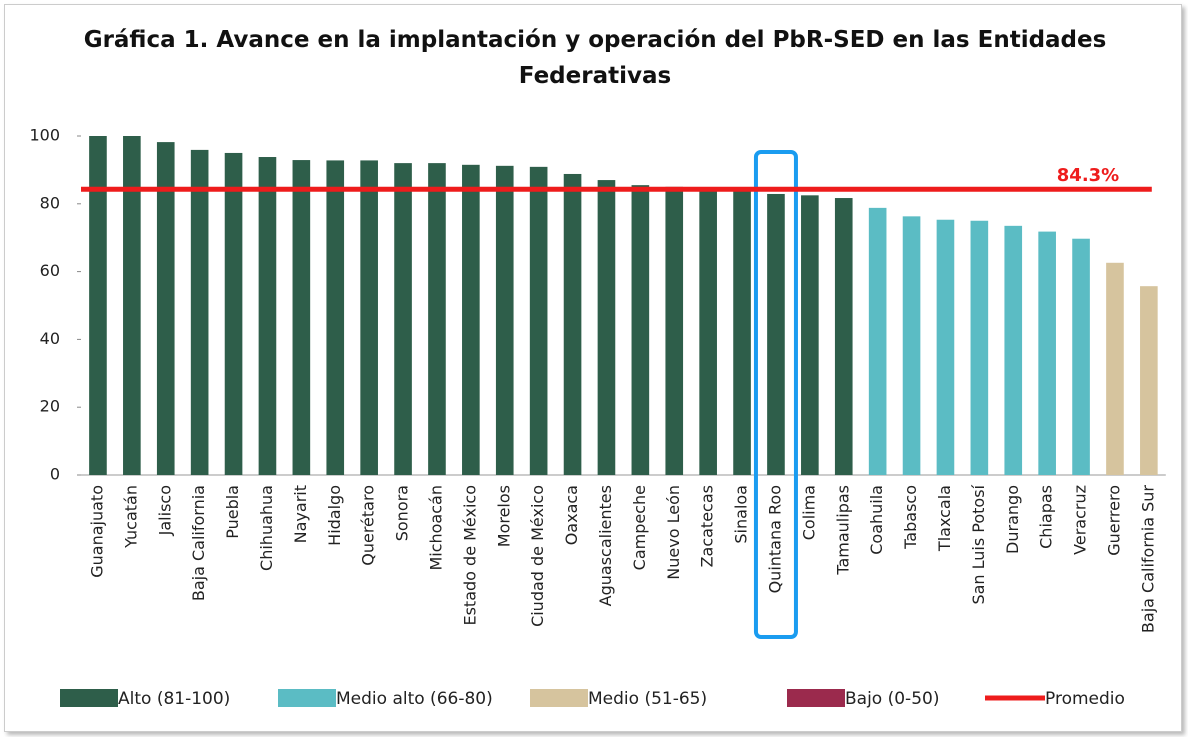  I want to click on x-tick-label: Sonora, so click(402, 513).